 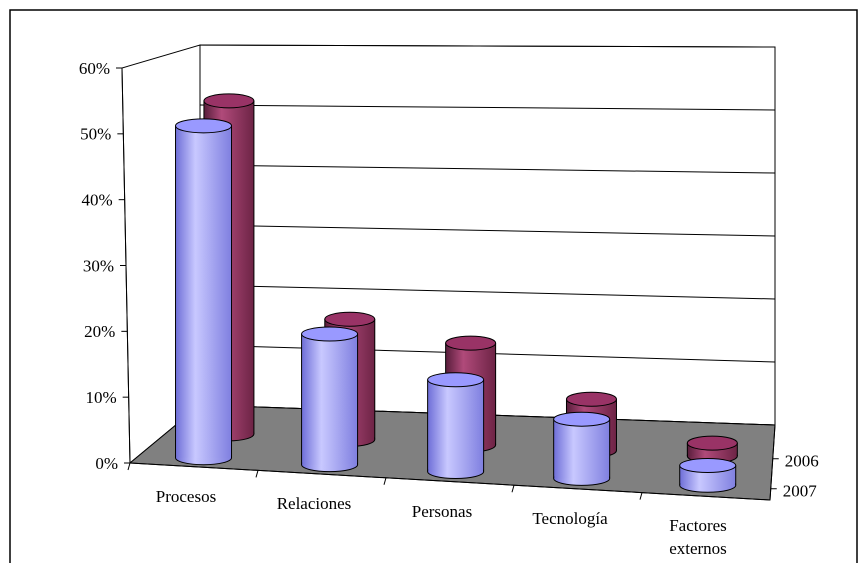 I want to click on y-tick-label: 20%, so click(x=99, y=331).